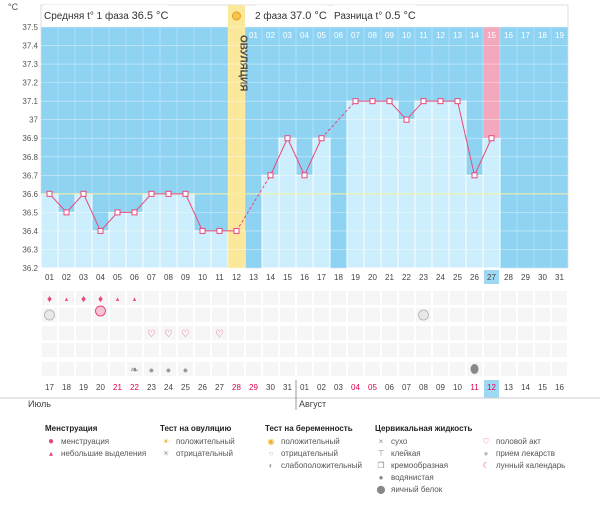 The width and height of the screenshot is (600, 522). What do you see at coordinates (271, 16) in the screenshot?
I see `phase2-label: 2 фаза` at bounding box center [271, 16].